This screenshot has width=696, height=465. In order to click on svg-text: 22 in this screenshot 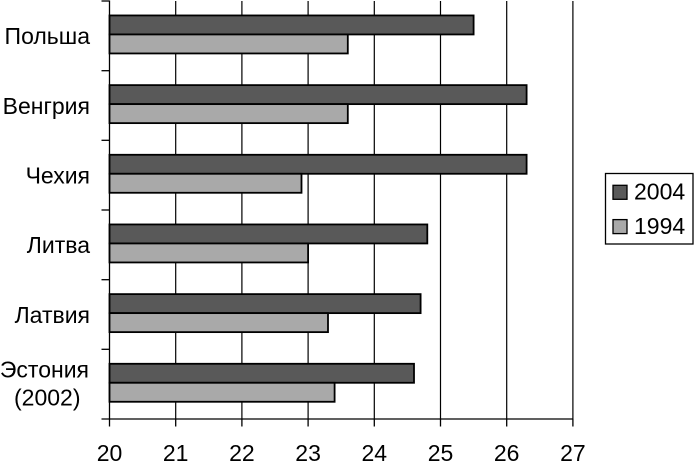, I will do `click(242, 452)`.